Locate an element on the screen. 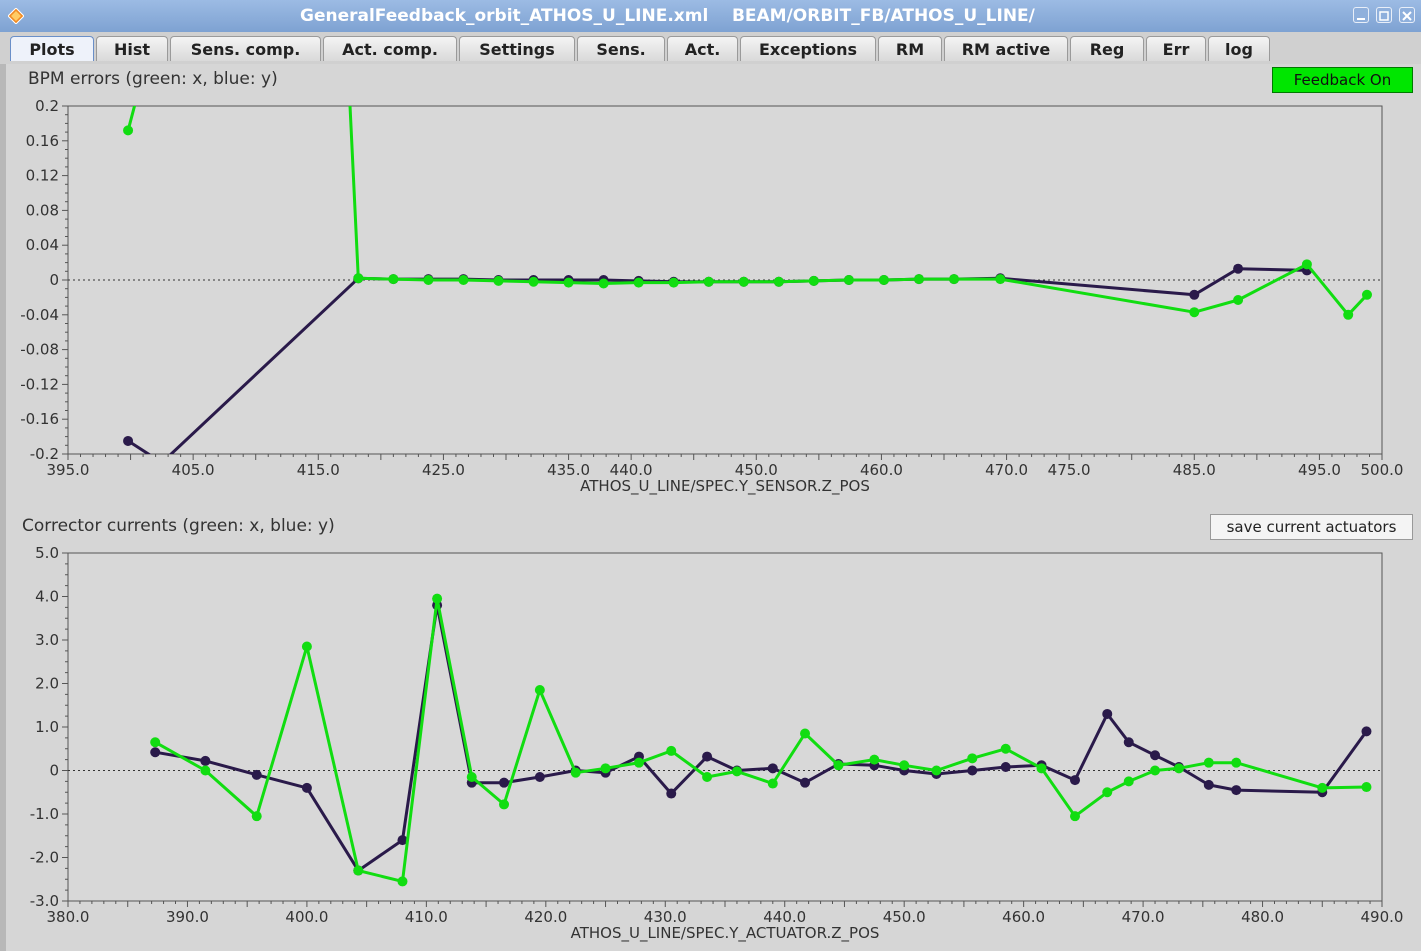 Image resolution: width=1421 pixels, height=951 pixels. tab-act-comp: Act. comp. is located at coordinates (390, 48).